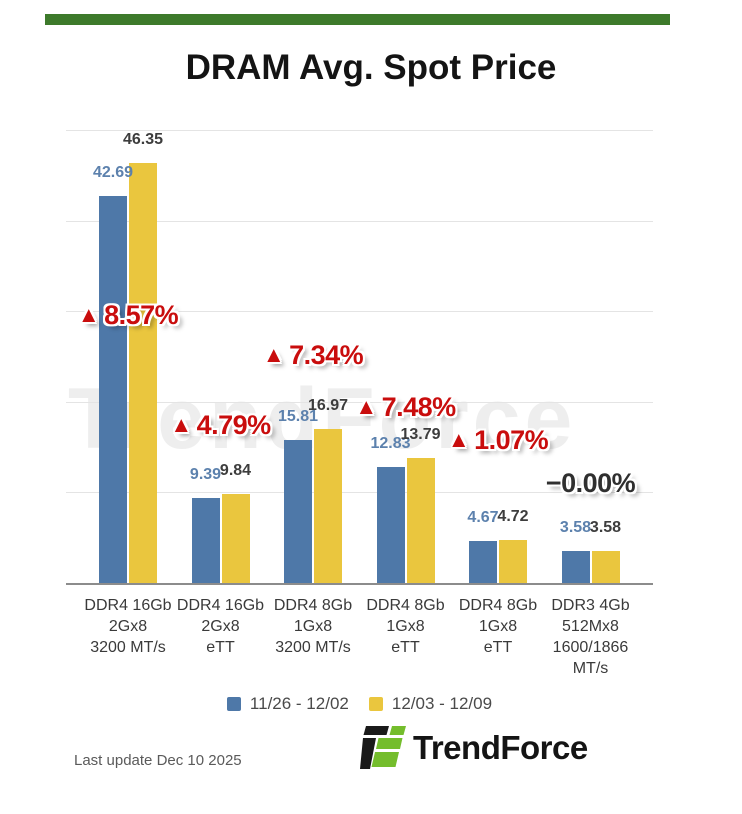  Describe the element at coordinates (220, 626) in the screenshot. I see `x-tick-label-group2: DDR4 16Gb 2Gx8 eTT` at that location.